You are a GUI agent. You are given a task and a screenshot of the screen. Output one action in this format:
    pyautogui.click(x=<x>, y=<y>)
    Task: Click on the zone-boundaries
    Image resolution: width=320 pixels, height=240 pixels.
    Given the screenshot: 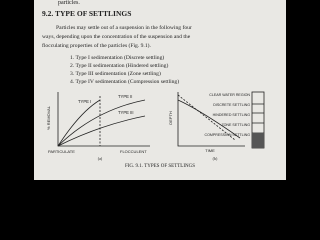 What is the action you would take?
    pyautogui.click(x=258, y=118)
    